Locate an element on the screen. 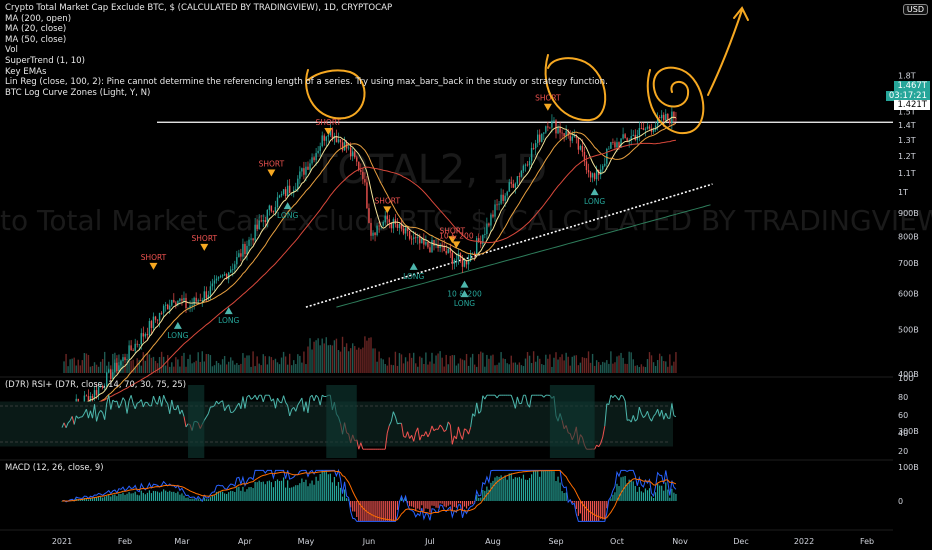  time-tick-label: 2022 is located at coordinates (804, 541).